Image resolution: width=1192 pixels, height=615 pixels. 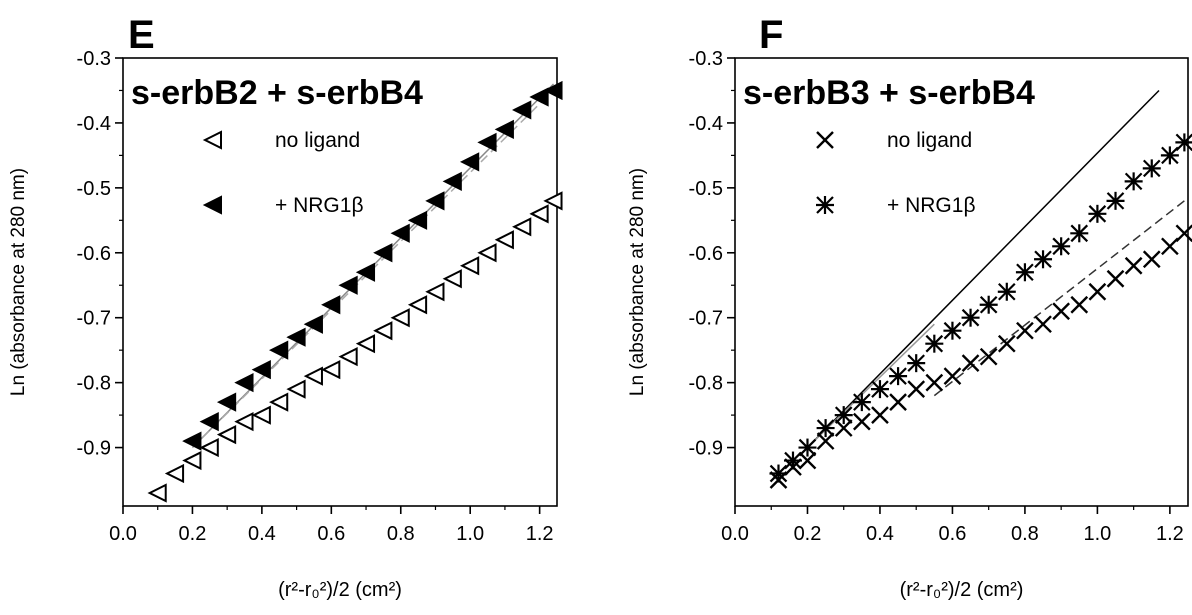 I want to click on y-tick-label: -0.9, so click(x=706, y=449).